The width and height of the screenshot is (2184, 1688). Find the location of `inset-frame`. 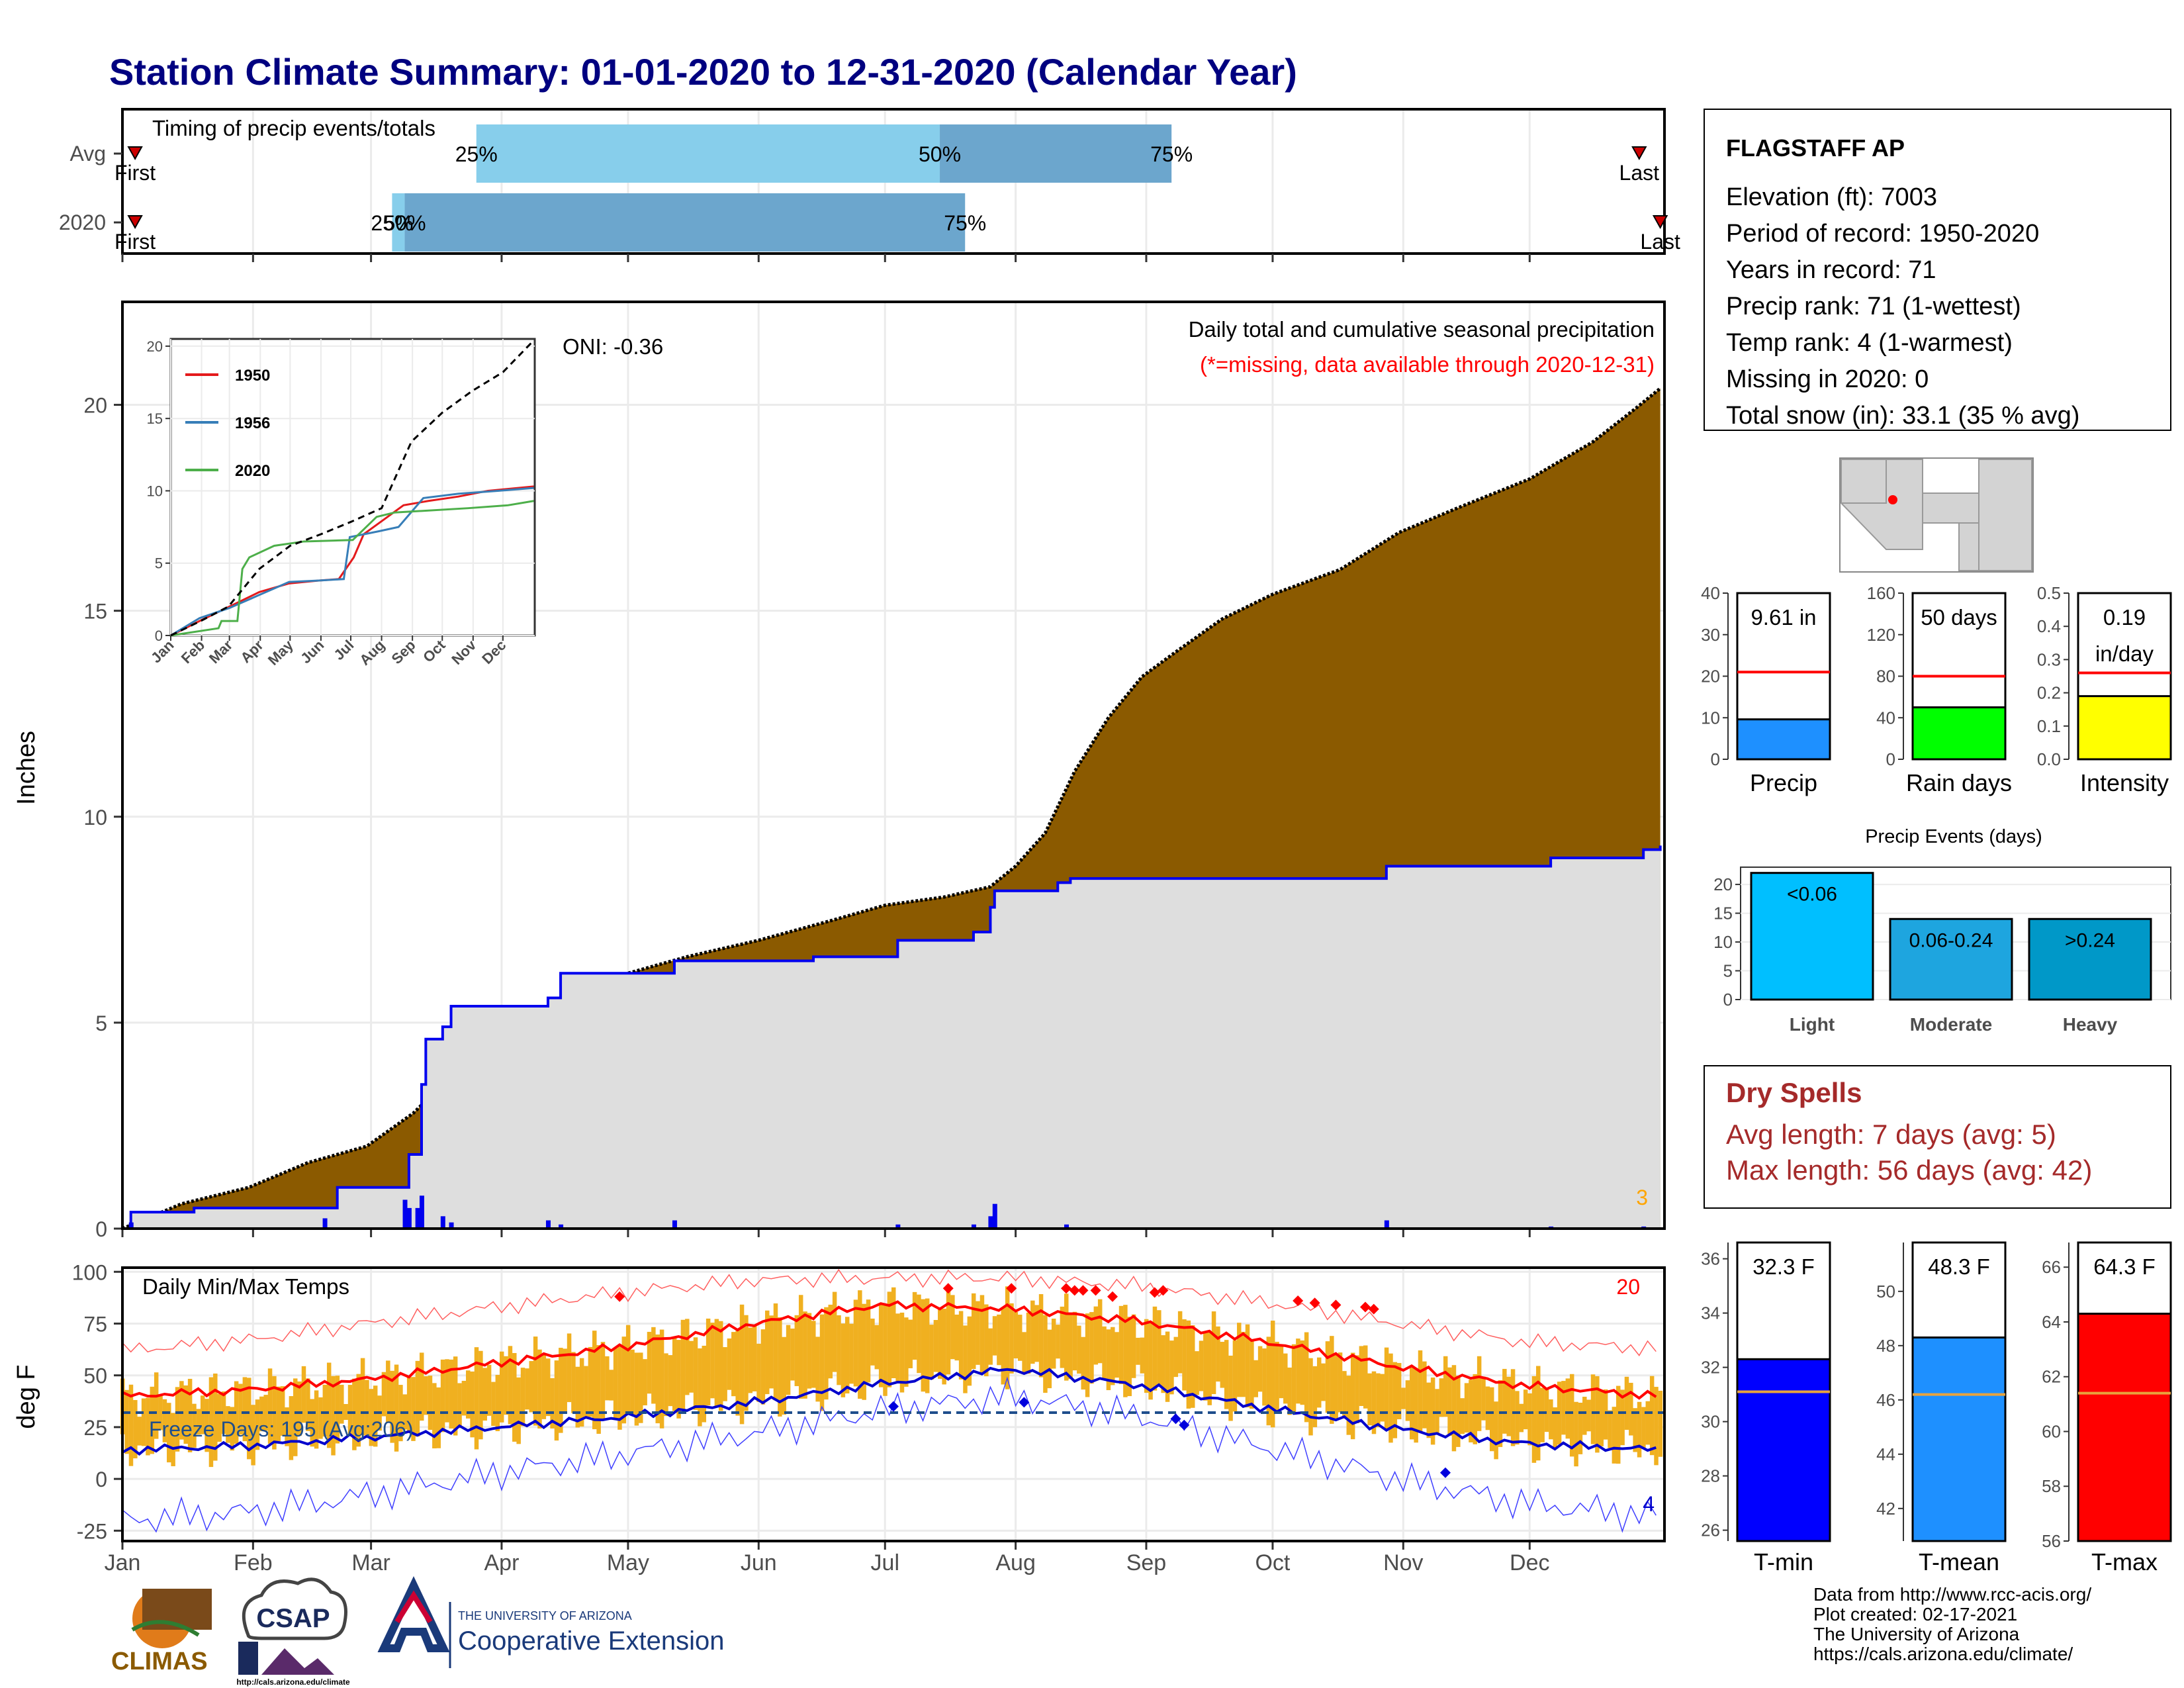

inset-frame is located at coordinates (353, 487).